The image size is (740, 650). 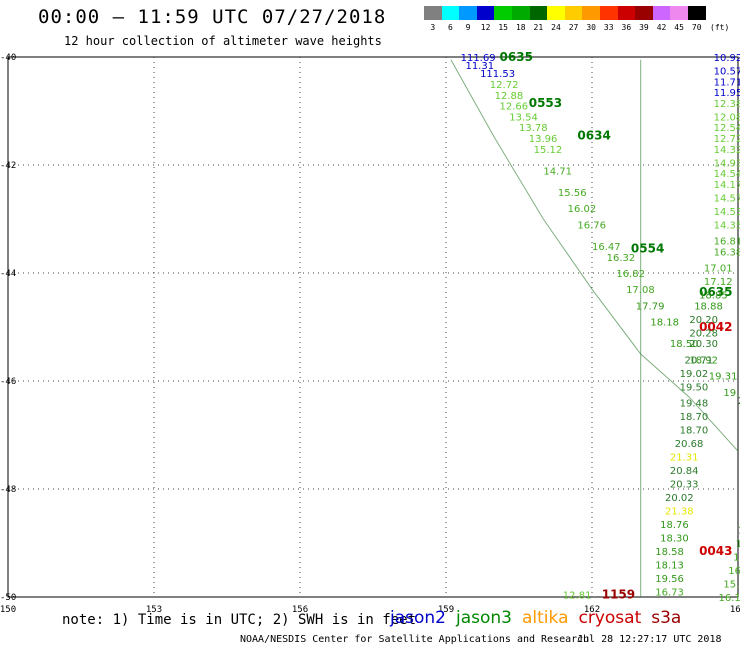 What do you see at coordinates (666, 618) in the screenshot?
I see `satellite-s3a: s3a` at bounding box center [666, 618].